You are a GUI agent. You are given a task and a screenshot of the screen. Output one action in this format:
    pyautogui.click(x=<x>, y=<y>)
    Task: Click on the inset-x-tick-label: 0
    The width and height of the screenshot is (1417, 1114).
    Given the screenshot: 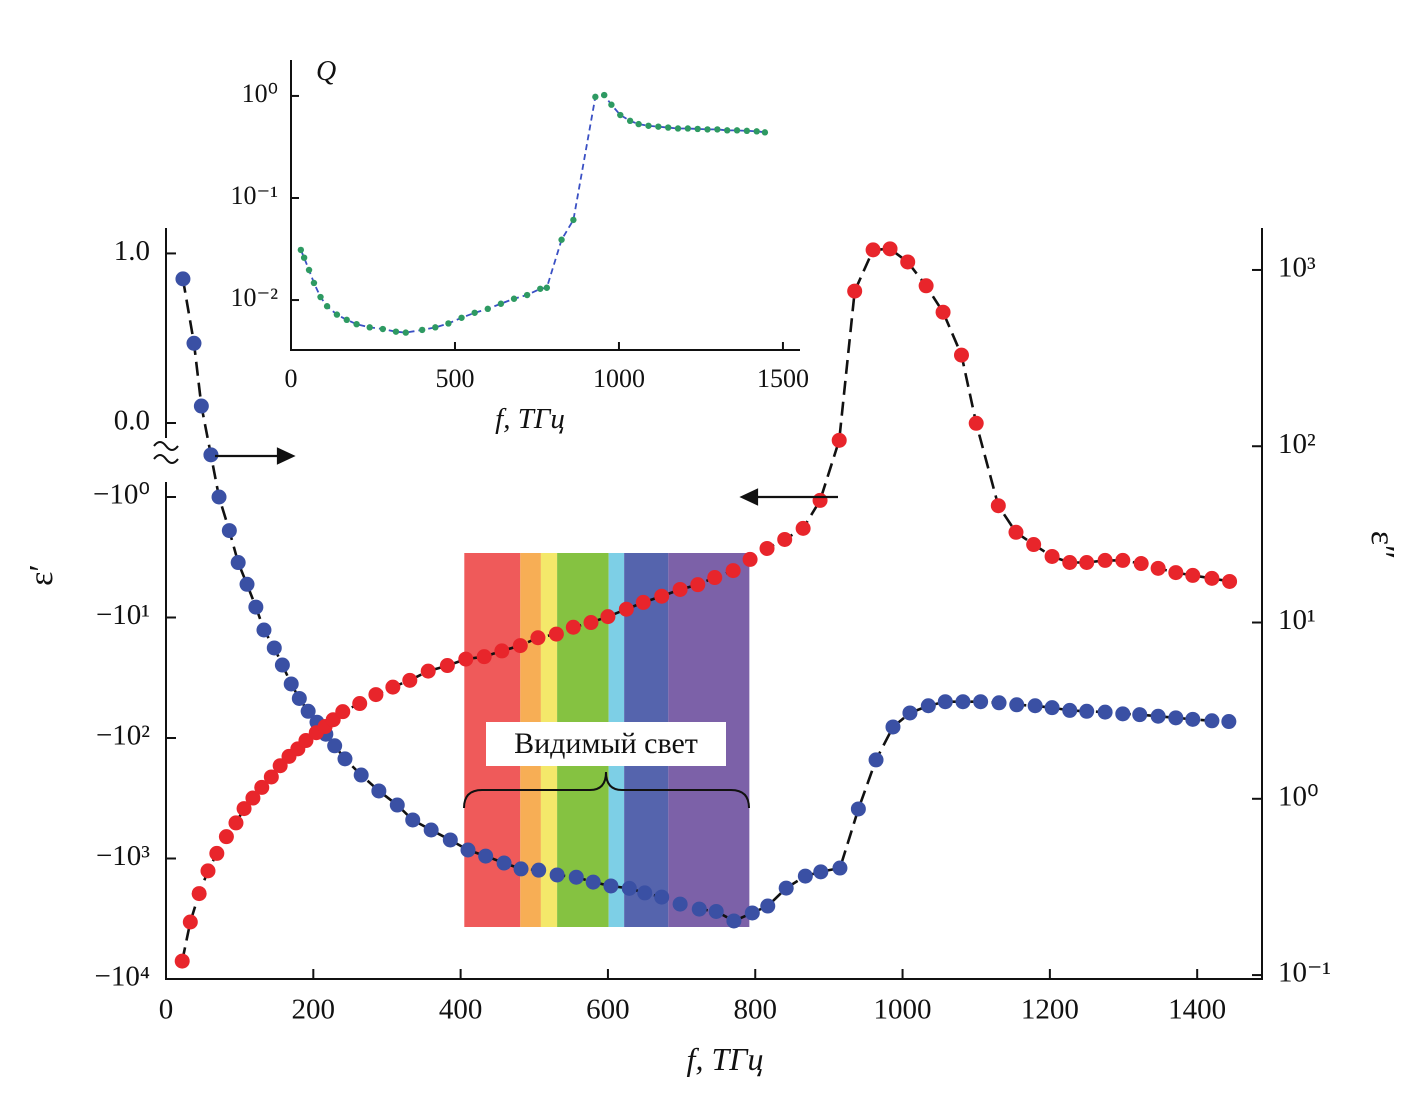 What is the action you would take?
    pyautogui.click(x=291, y=378)
    